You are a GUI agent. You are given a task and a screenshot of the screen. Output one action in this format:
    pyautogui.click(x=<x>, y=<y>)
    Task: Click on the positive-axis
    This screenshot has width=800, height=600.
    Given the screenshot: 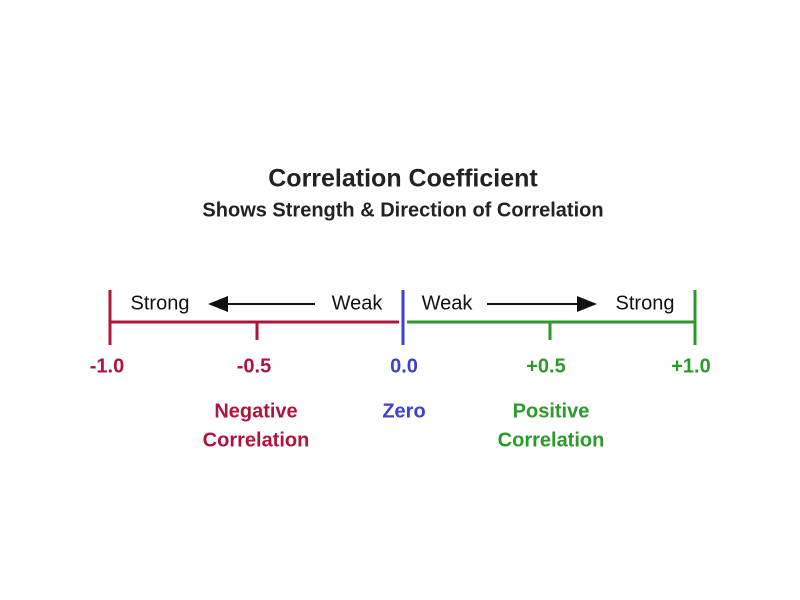 What is the action you would take?
    pyautogui.click(x=552, y=317)
    